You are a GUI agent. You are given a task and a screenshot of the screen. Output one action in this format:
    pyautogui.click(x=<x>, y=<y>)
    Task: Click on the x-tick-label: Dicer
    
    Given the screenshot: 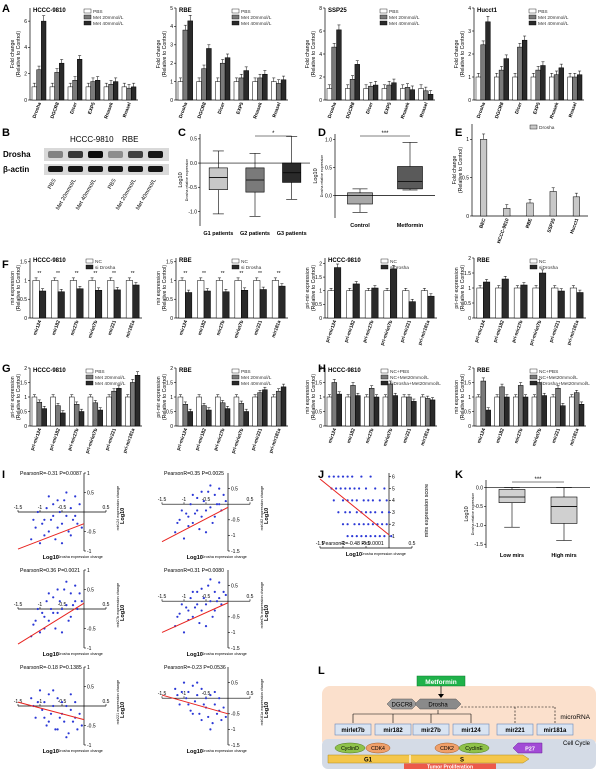 What is the action you would take?
    pyautogui.click(x=519, y=108)
    